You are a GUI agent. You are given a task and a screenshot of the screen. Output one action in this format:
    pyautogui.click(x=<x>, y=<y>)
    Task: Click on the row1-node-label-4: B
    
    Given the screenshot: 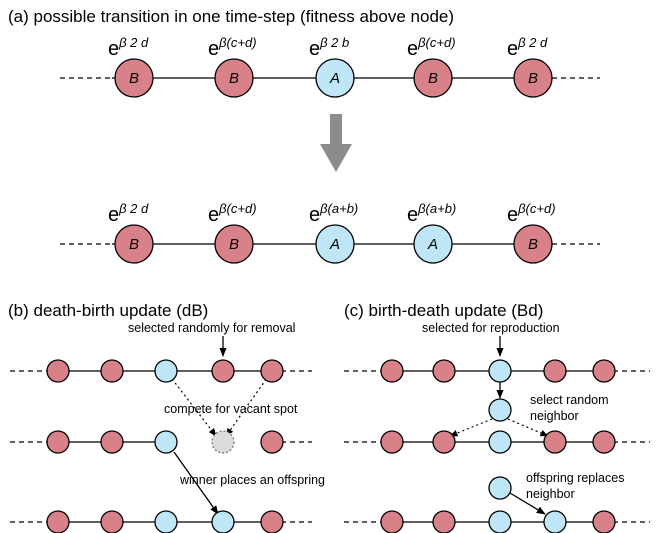 What is the action you would take?
    pyautogui.click(x=433, y=78)
    